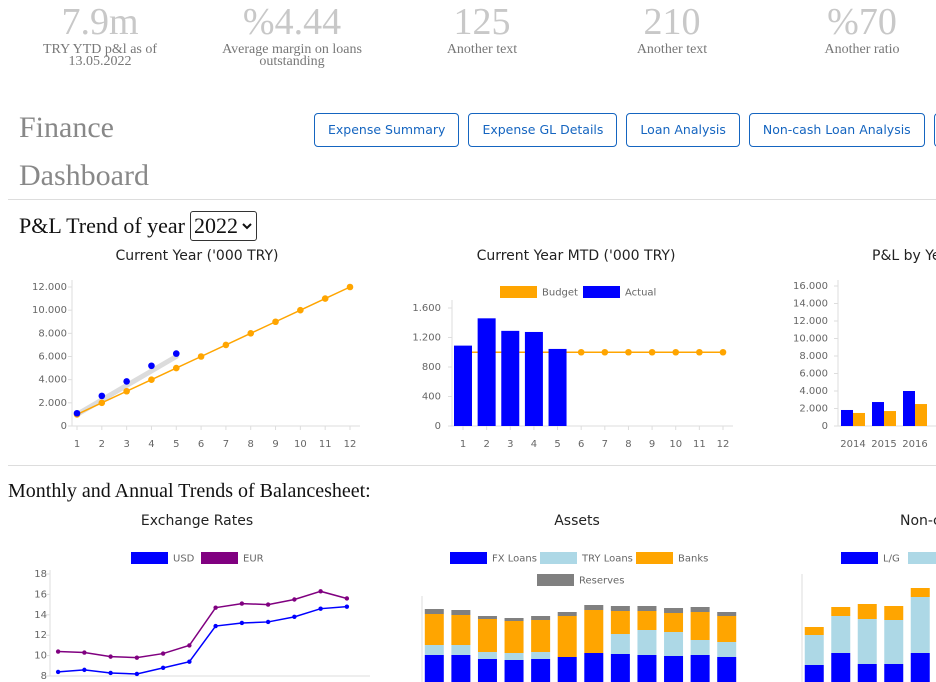  What do you see at coordinates (431, 367) in the screenshot?
I see `y-tick-label: 800` at bounding box center [431, 367].